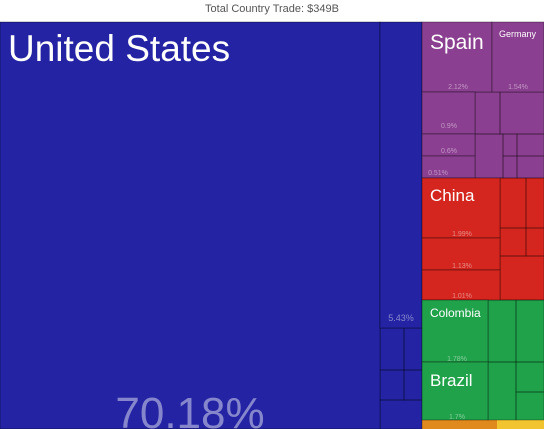 The width and height of the screenshot is (544, 429). I want to click on value-label: 70.18%, so click(189, 409).